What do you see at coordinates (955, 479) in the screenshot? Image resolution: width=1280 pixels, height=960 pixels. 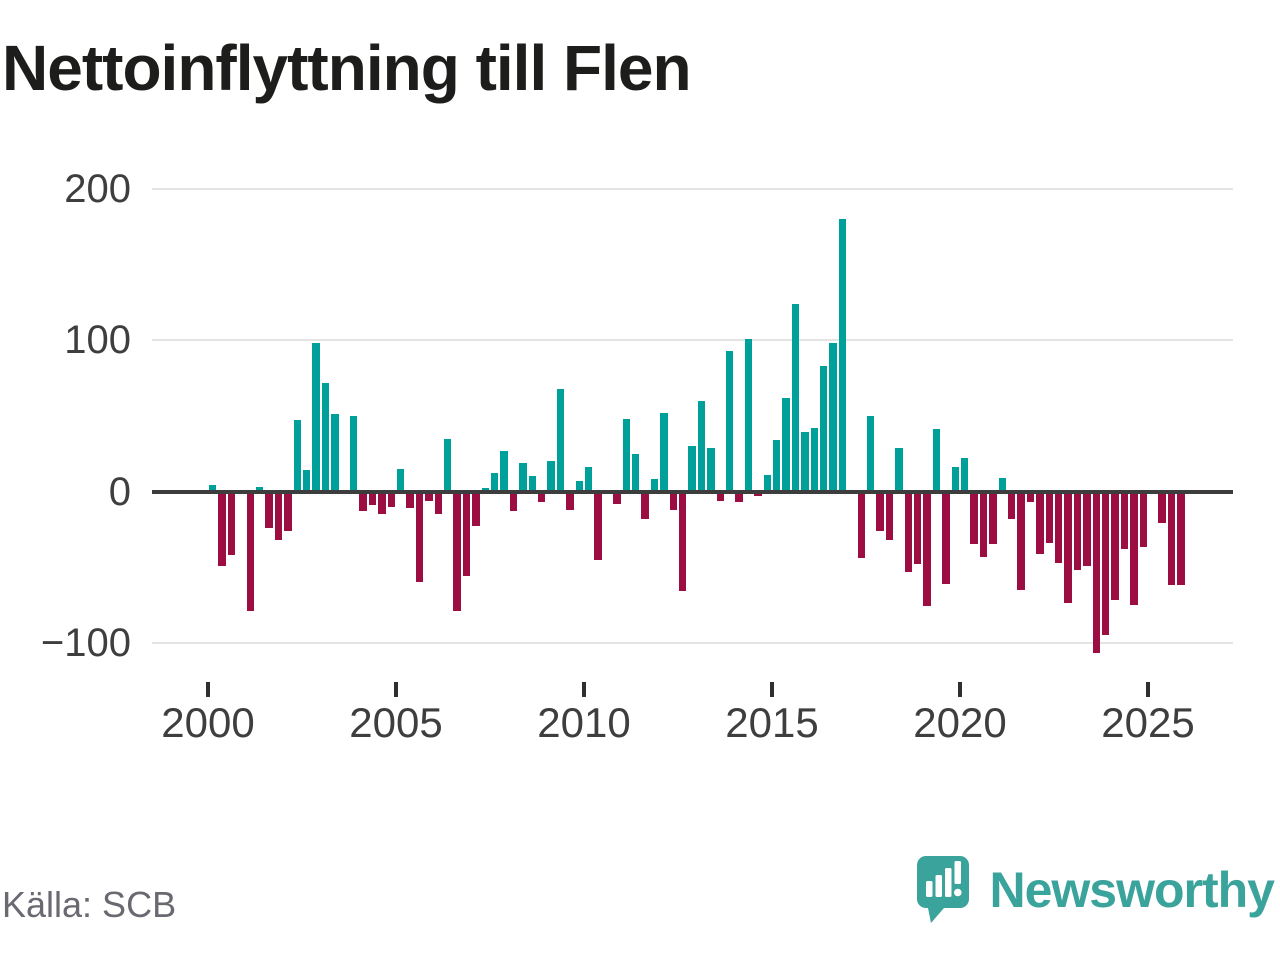 I see `bar-2019Q4` at bounding box center [955, 479].